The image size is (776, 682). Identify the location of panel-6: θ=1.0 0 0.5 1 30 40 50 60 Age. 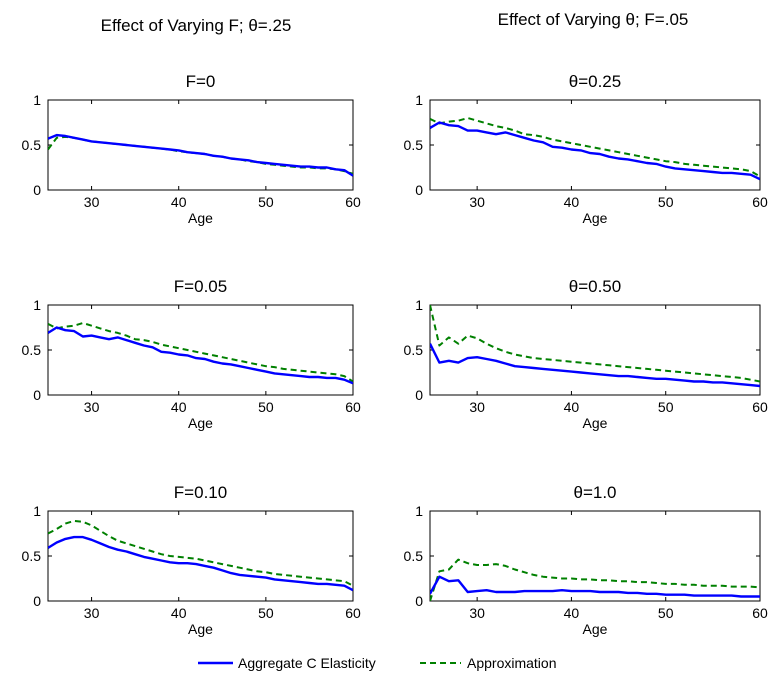
(586, 560).